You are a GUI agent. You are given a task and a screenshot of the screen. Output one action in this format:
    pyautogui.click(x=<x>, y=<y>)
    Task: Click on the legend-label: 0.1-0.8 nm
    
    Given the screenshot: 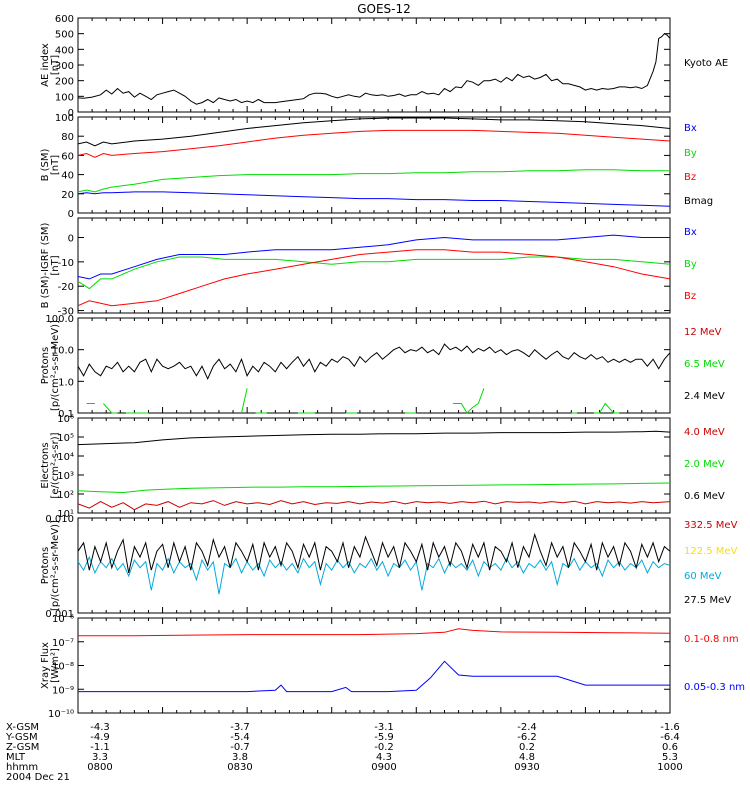 What is the action you would take?
    pyautogui.click(x=711, y=639)
    